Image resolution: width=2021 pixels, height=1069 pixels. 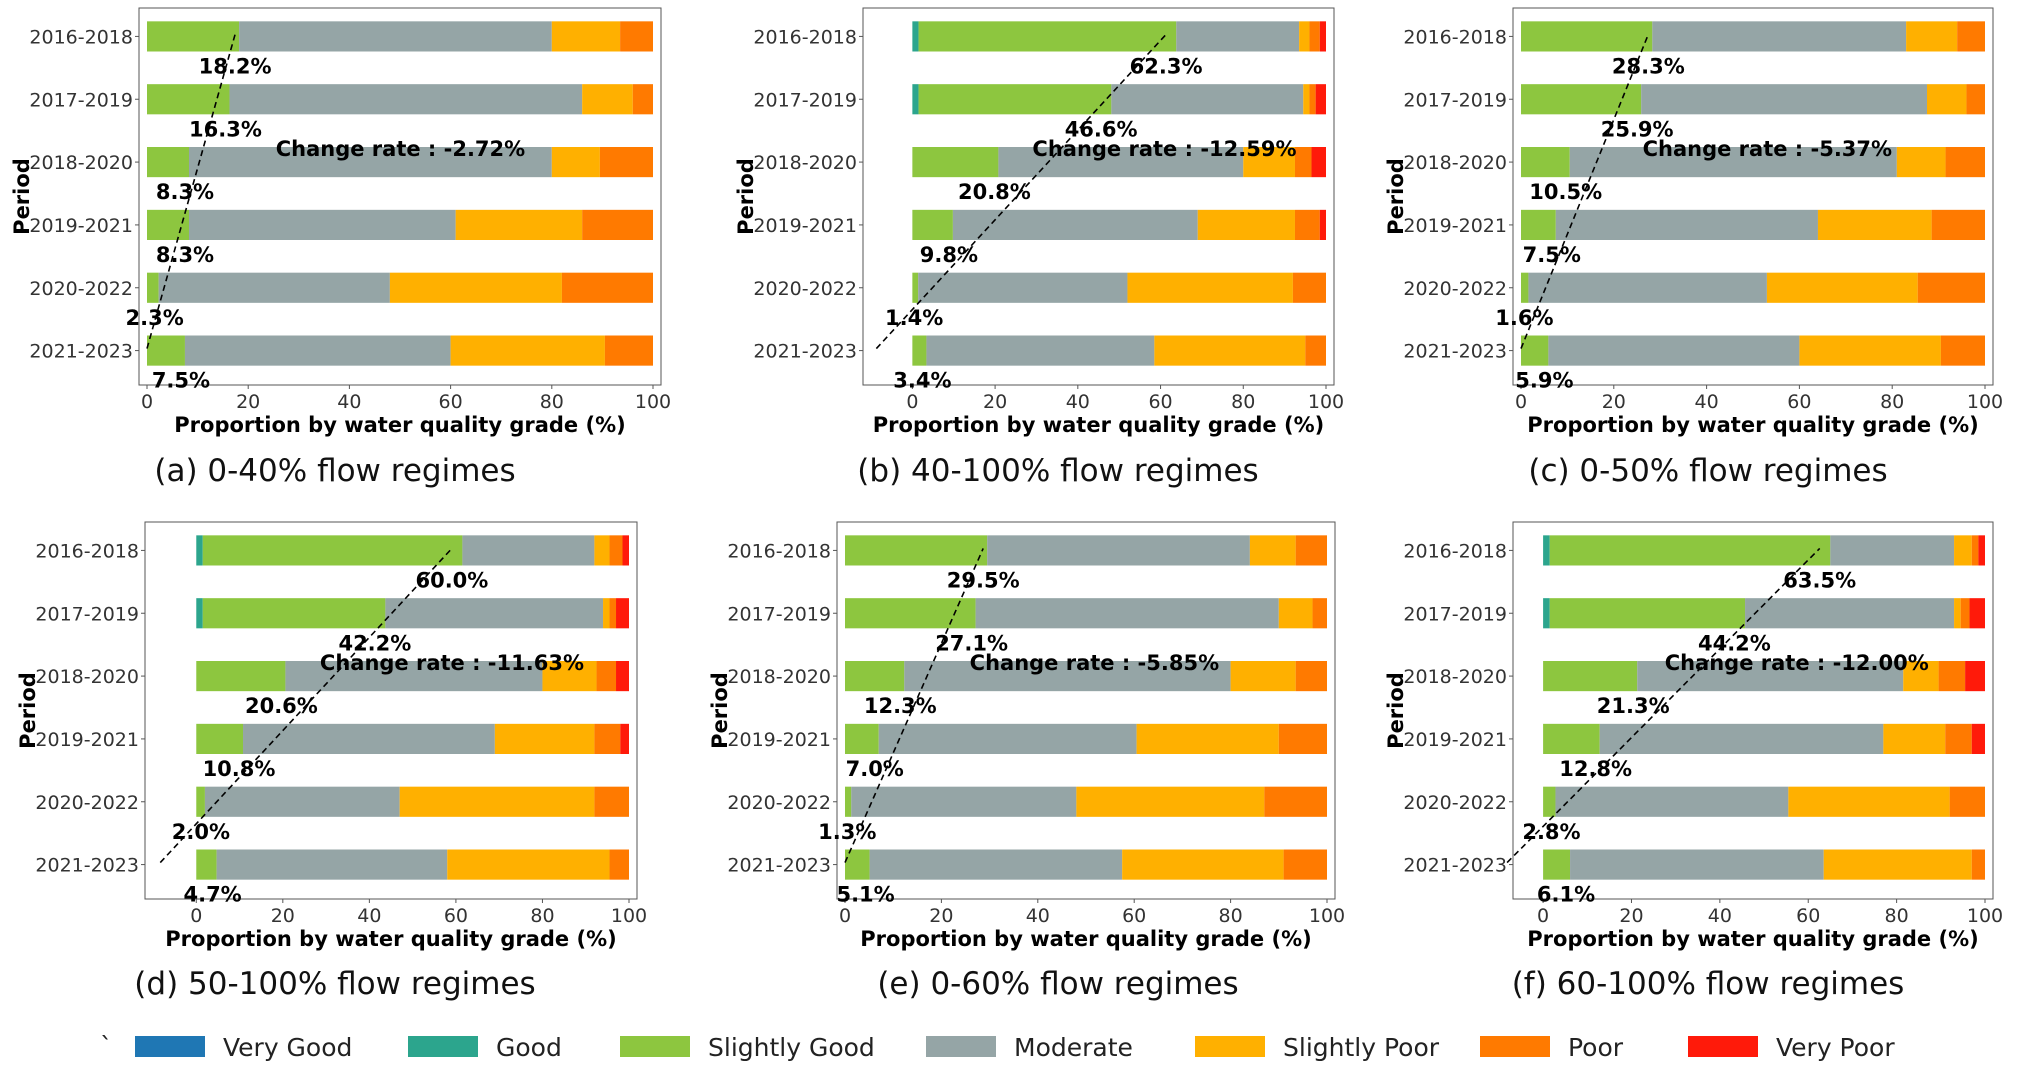 I want to click on data-label: 29.5%, so click(x=983, y=580).